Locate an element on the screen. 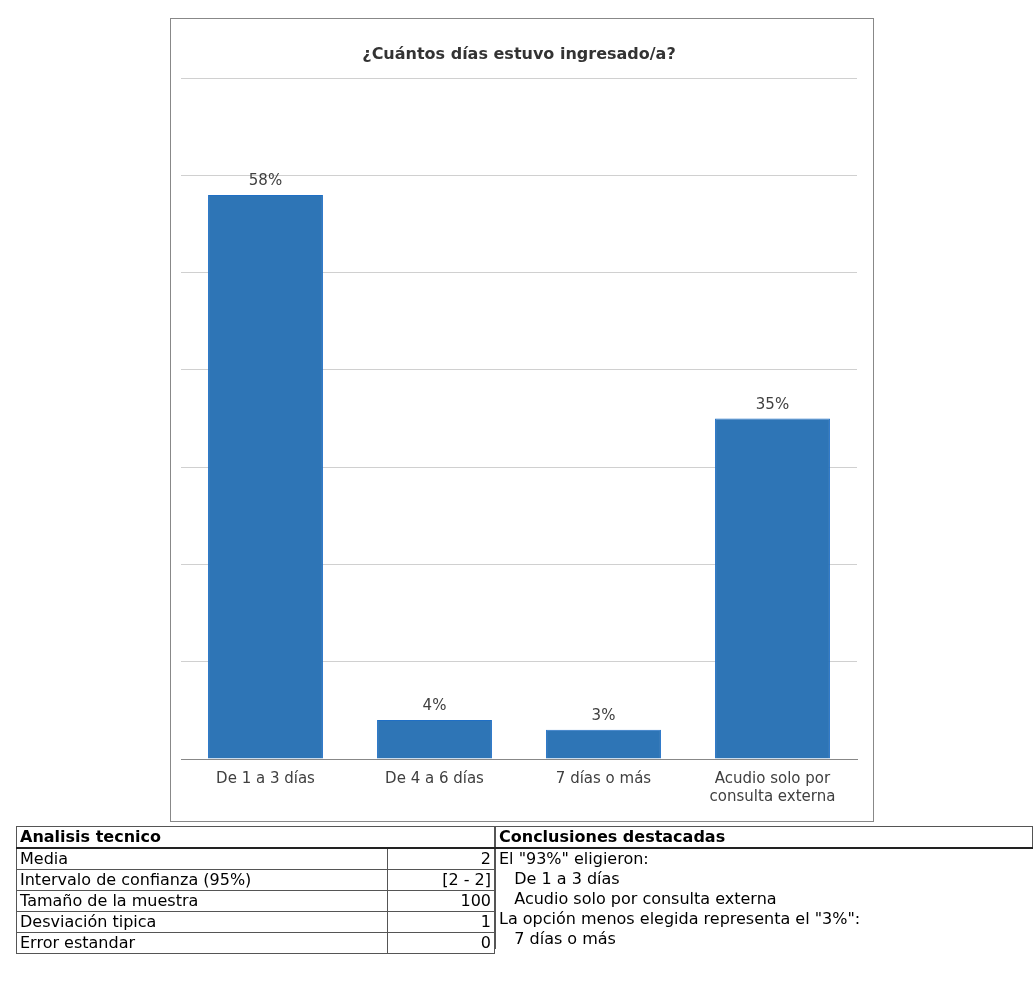 This screenshot has width=1033, height=981. data-label: 3% is located at coordinates (603, 715).